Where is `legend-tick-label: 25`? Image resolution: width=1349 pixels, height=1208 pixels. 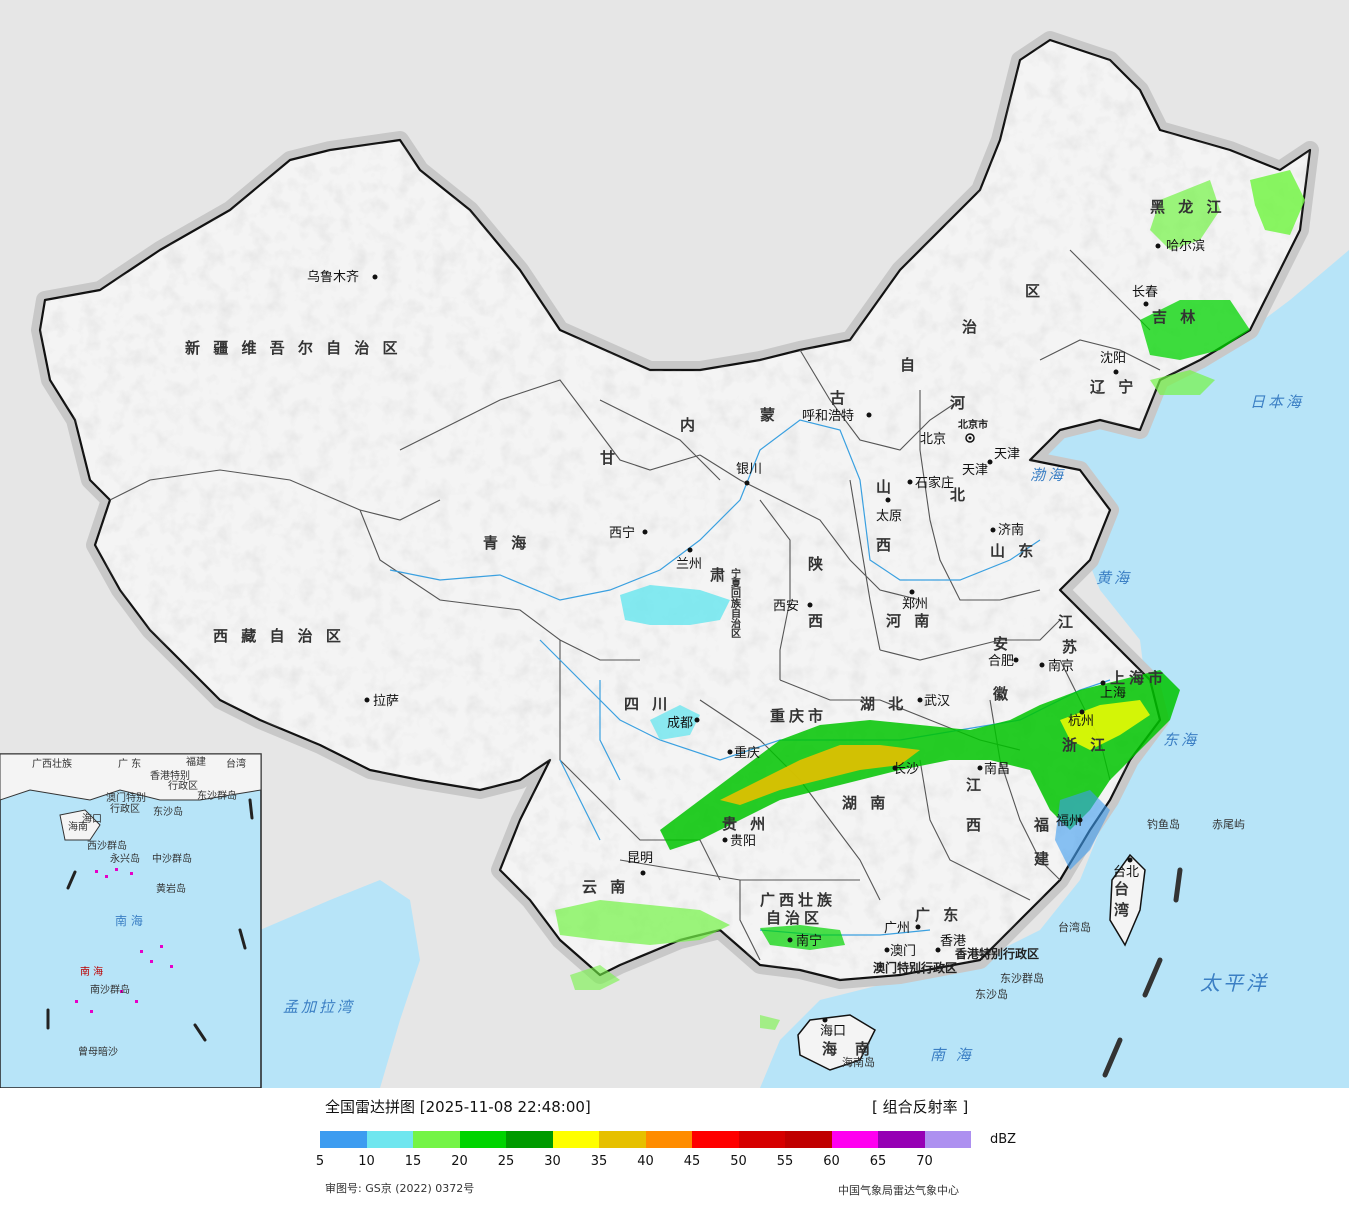
legend-tick-label: 25 is located at coordinates (506, 1161).